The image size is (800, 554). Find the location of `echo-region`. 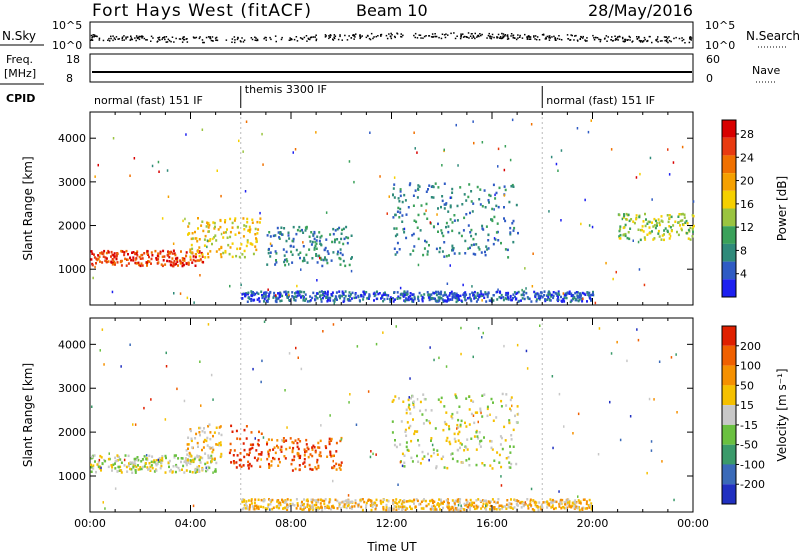

echo-region is located at coordinates (418, 297).